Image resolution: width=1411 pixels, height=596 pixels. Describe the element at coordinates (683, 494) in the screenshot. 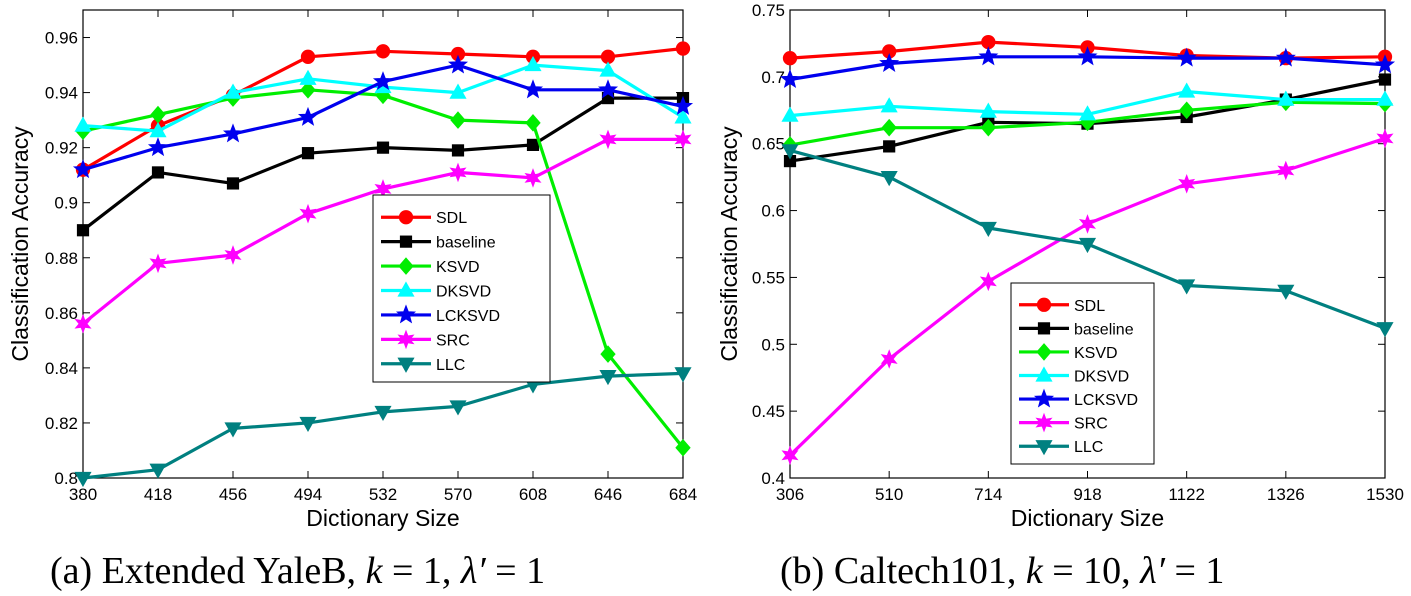

I see `x-tick-label: 684` at that location.